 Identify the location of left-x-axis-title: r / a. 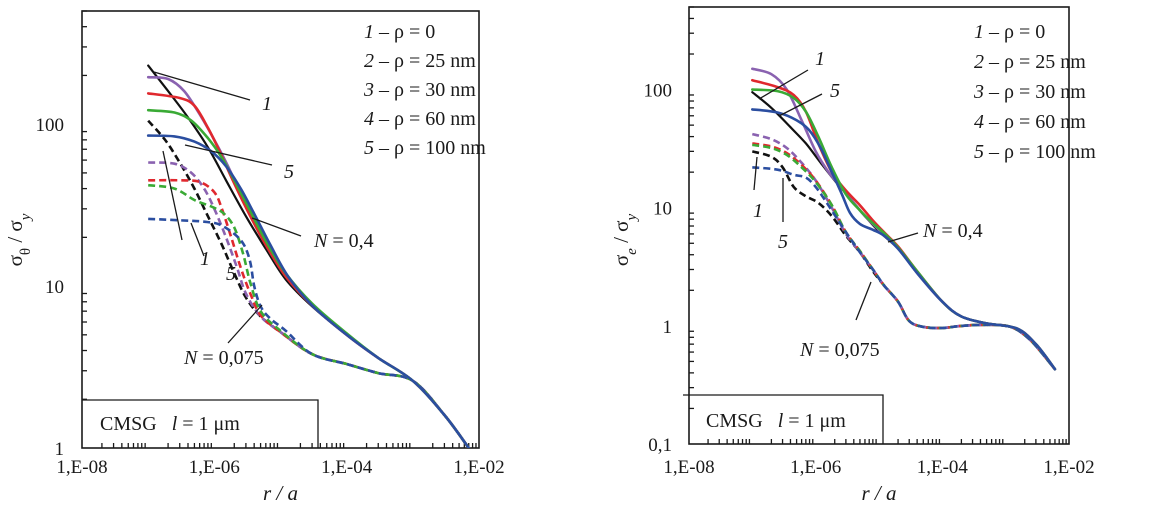
(280, 493).